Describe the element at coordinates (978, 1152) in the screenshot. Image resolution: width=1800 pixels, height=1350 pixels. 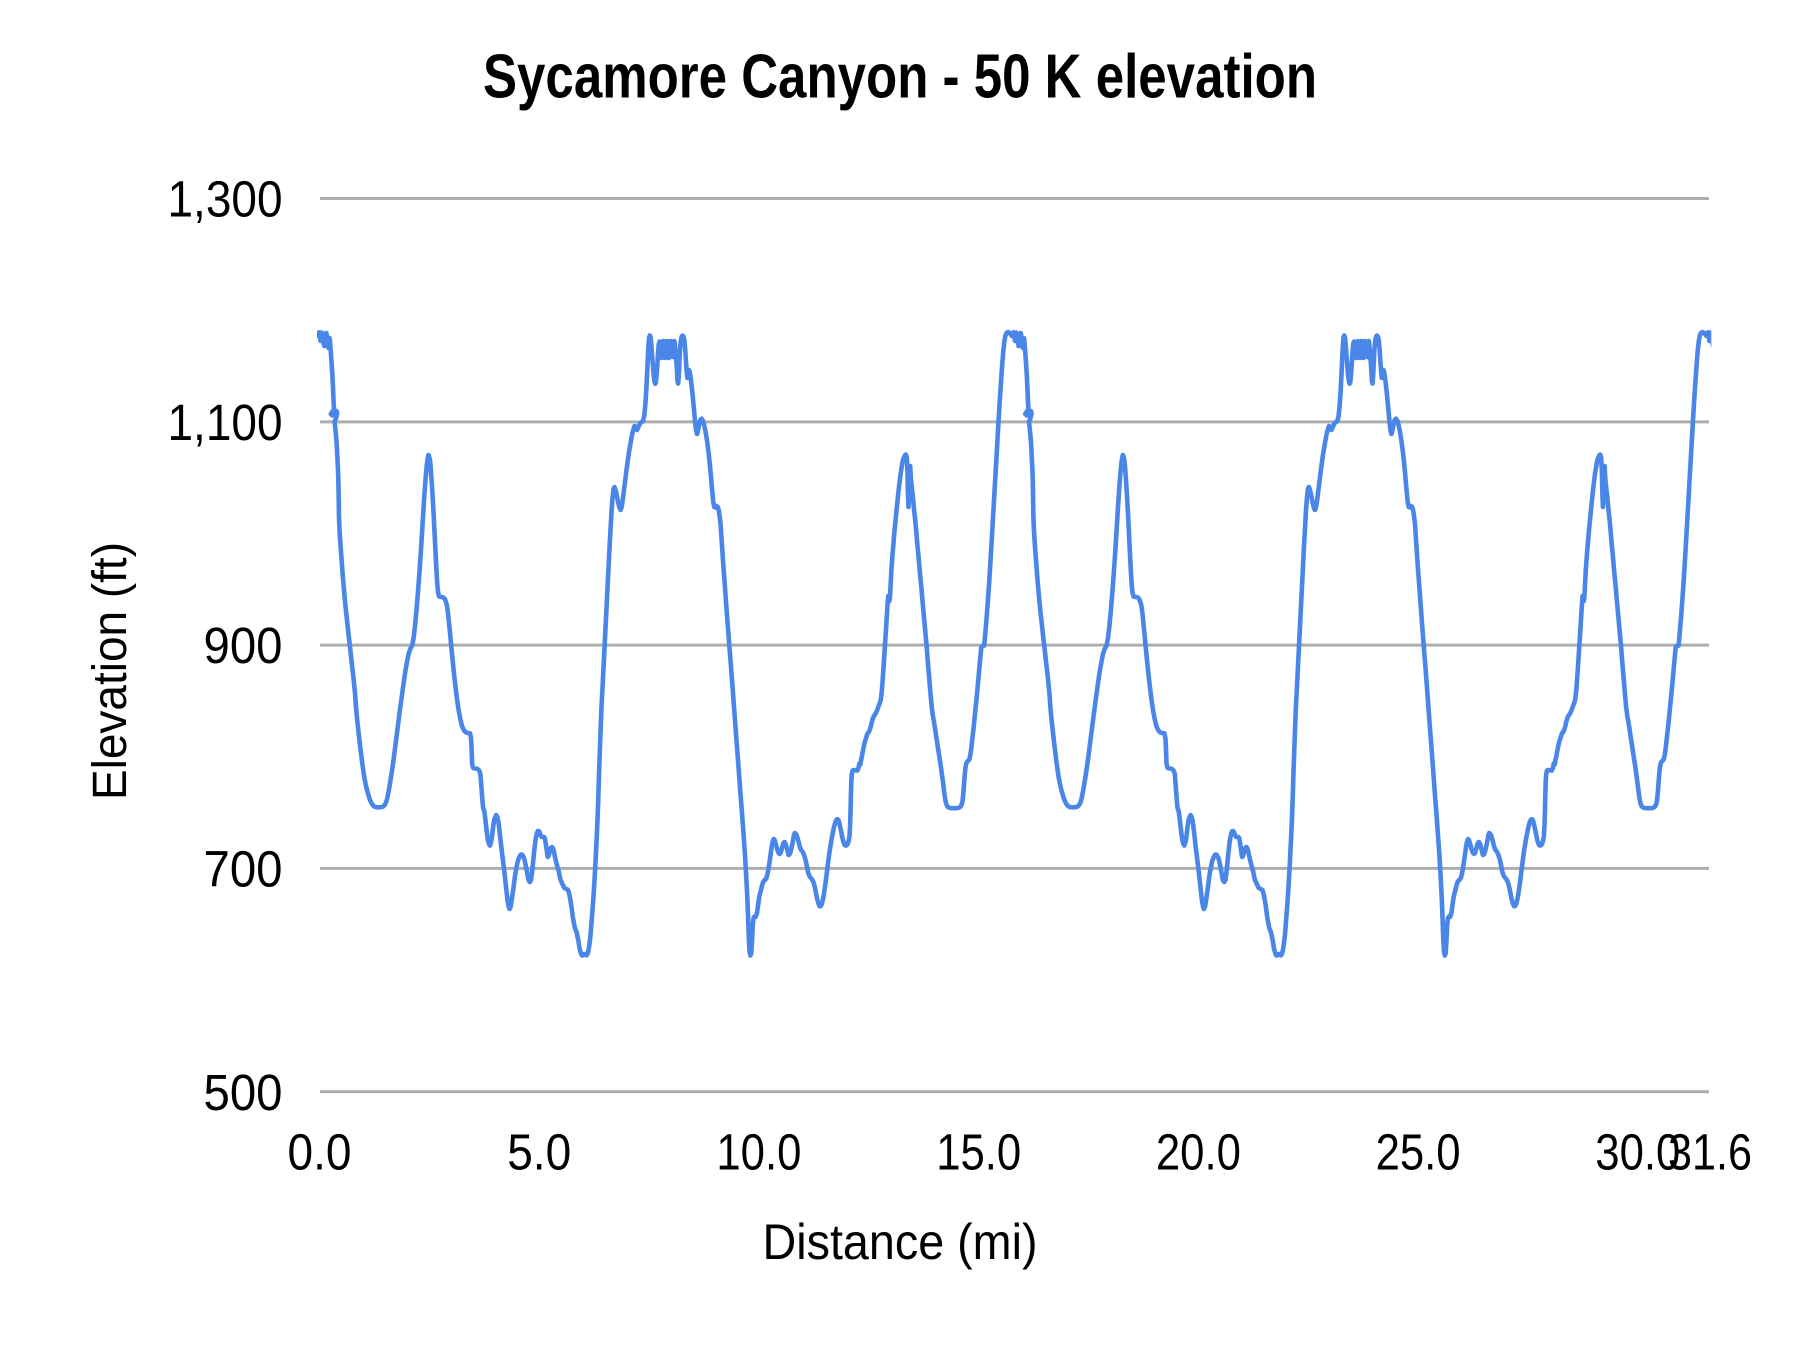
I see `svg-text: 15.0` at that location.